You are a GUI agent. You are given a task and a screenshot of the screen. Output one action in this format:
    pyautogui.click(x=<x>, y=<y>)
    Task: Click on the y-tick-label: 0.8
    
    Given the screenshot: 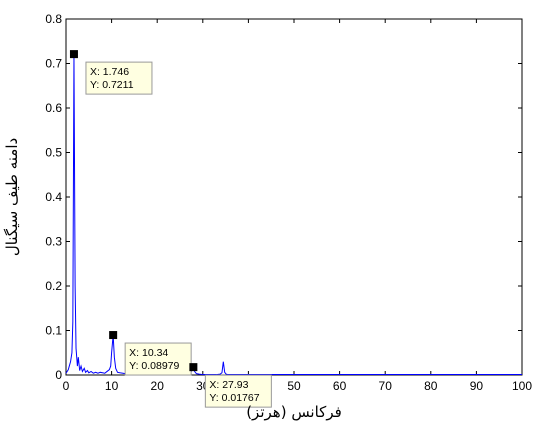 What is the action you would take?
    pyautogui.click(x=53, y=19)
    